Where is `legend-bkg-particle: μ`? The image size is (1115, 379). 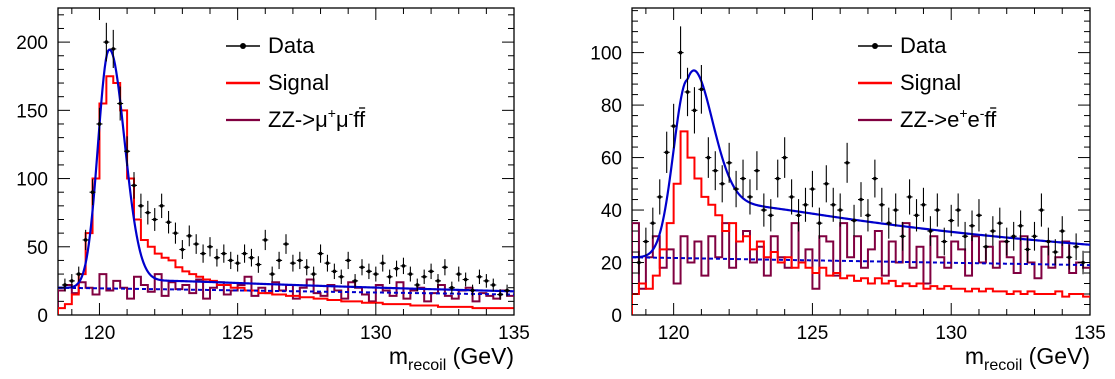
legend-bkg-particle: μ is located at coordinates (321, 119).